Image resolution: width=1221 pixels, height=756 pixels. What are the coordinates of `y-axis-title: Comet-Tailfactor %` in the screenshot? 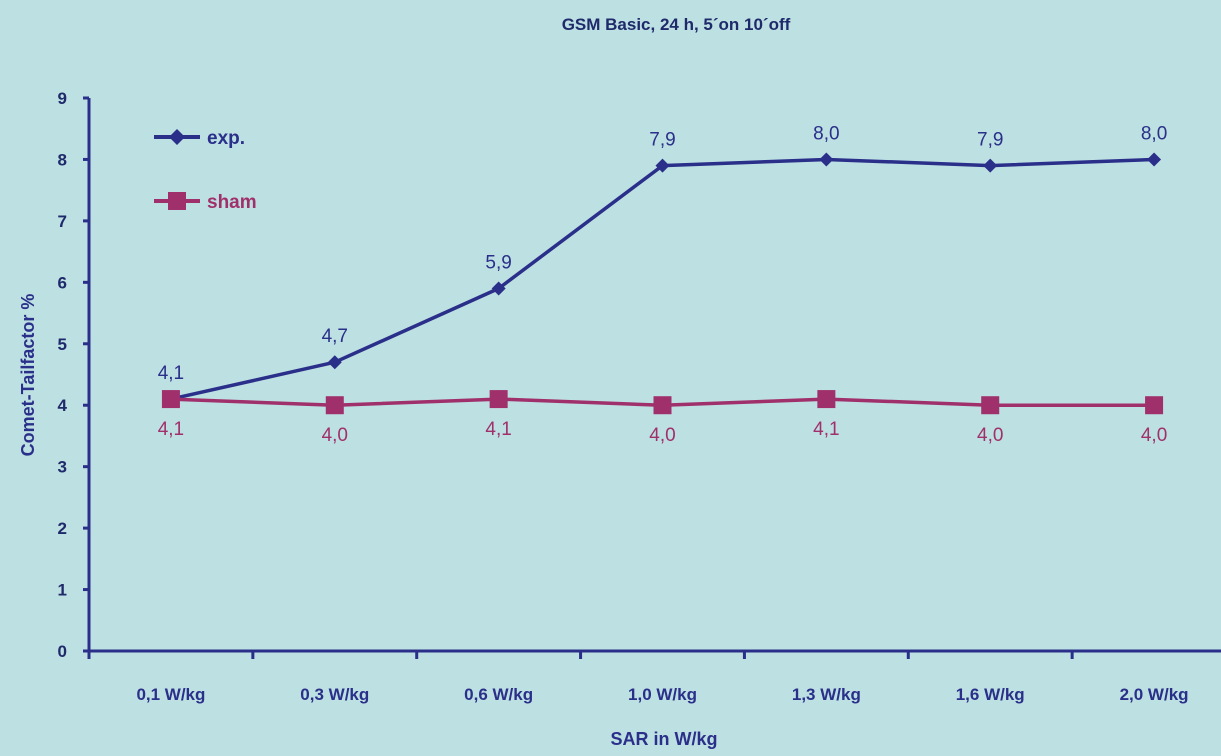 It's located at (28, 375).